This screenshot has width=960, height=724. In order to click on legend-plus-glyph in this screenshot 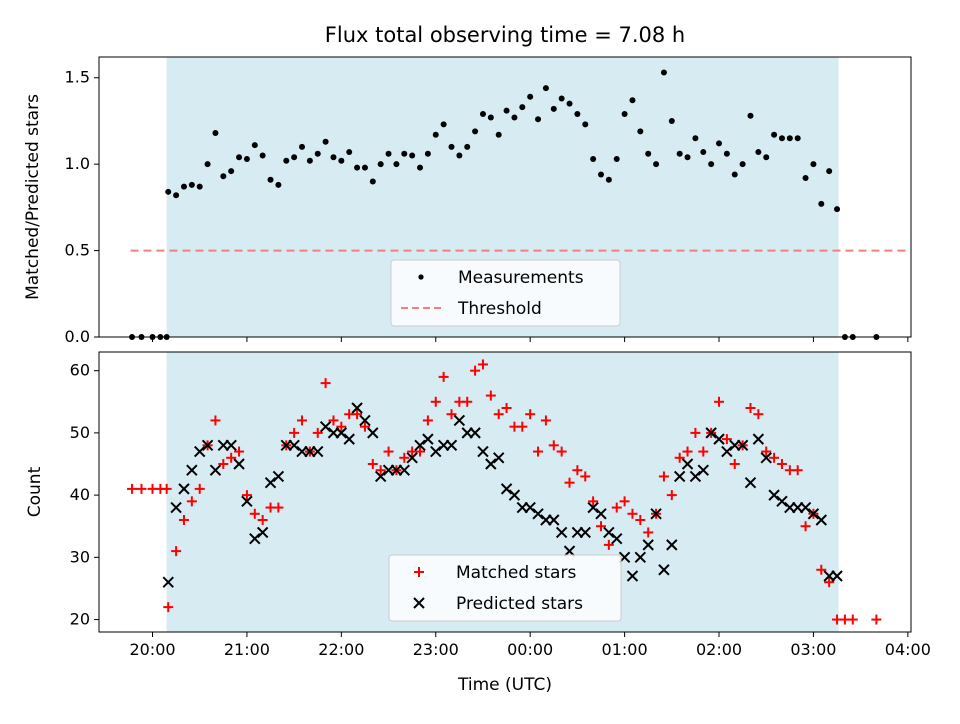, I will do `click(419, 572)`.